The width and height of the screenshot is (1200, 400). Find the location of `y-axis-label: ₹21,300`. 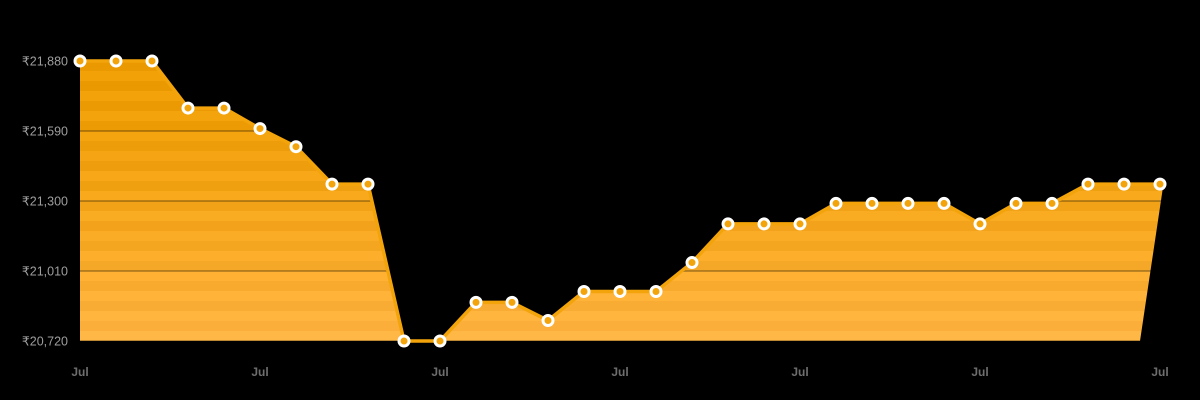

y-axis-label: ₹21,300 is located at coordinates (45, 202).